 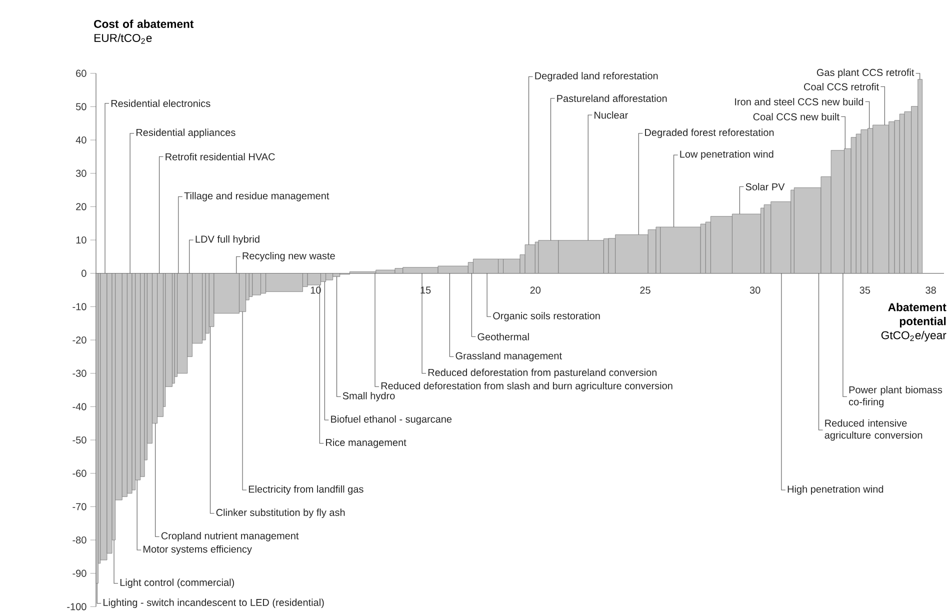 What do you see at coordinates (84, 273) in the screenshot?
I see `y-tick-label: 0` at bounding box center [84, 273].